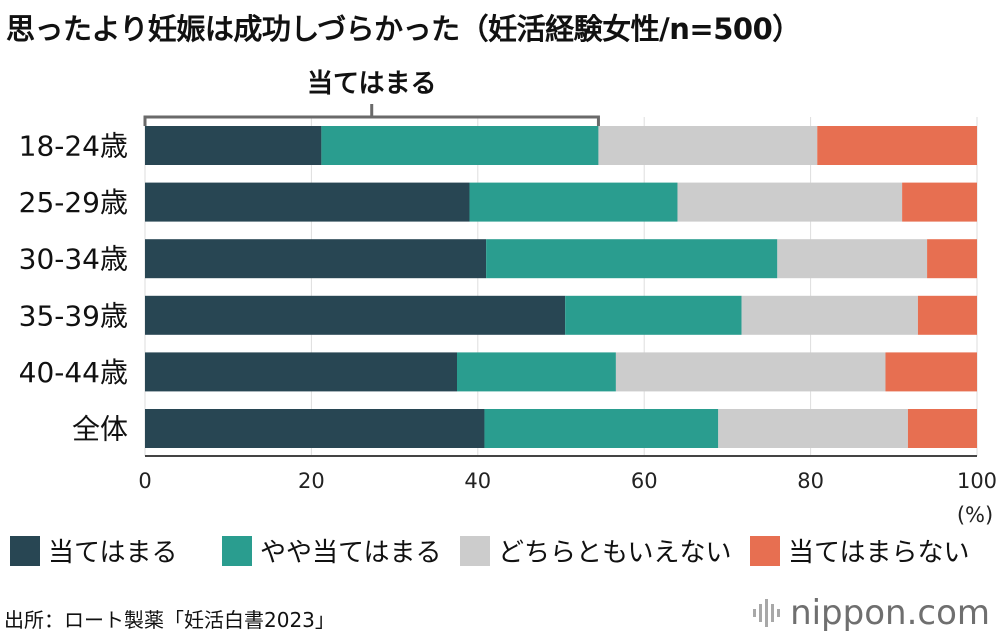 Image resolution: width=1000 pixels, height=640 pixels. What do you see at coordinates (371, 84) in the screenshot?
I see `bracket-label: 当てはまる` at bounding box center [371, 84].